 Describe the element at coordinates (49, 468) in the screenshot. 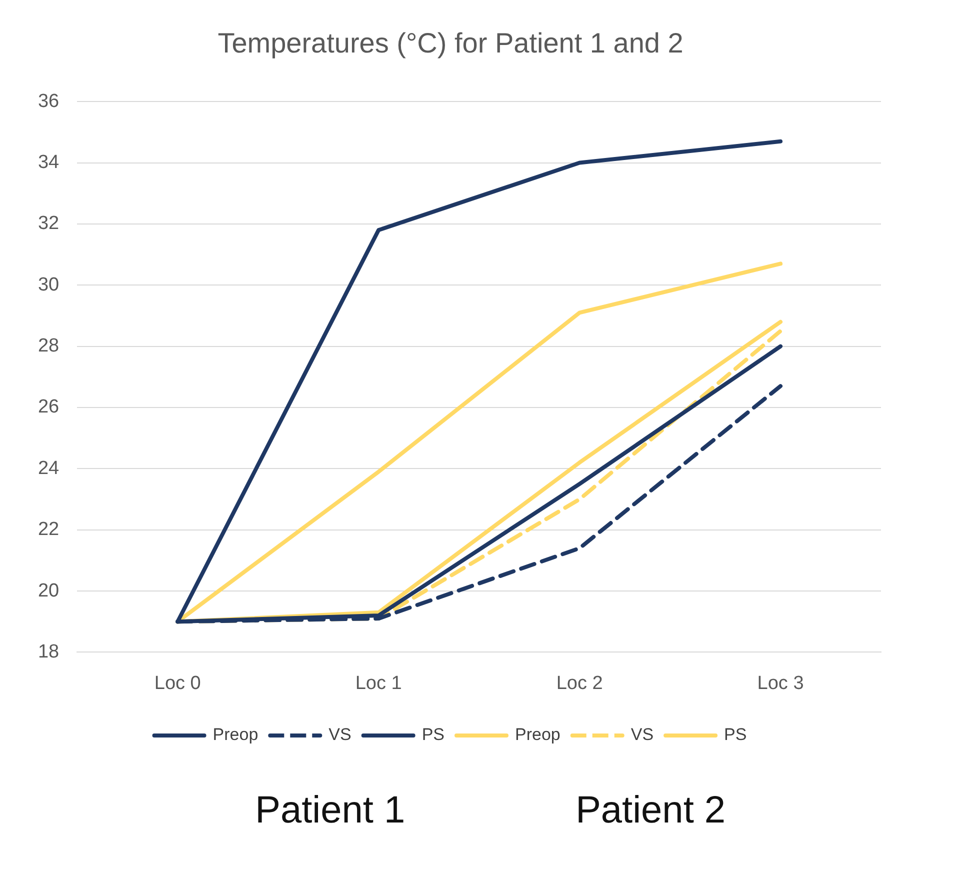

I see `y-tick-label: 24` at that location.